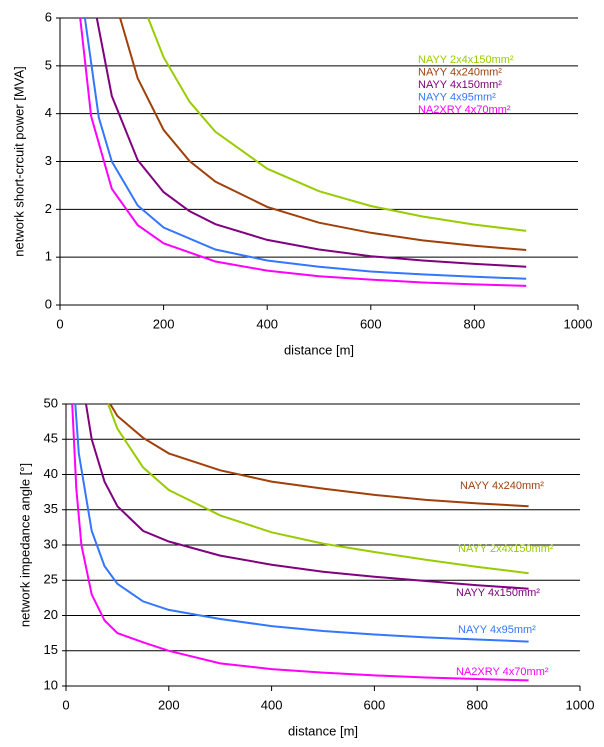 Image resolution: width=604 pixels, height=747 pixels. I want to click on y-axis-label: network short-crcuit power [MVA], so click(18, 161).